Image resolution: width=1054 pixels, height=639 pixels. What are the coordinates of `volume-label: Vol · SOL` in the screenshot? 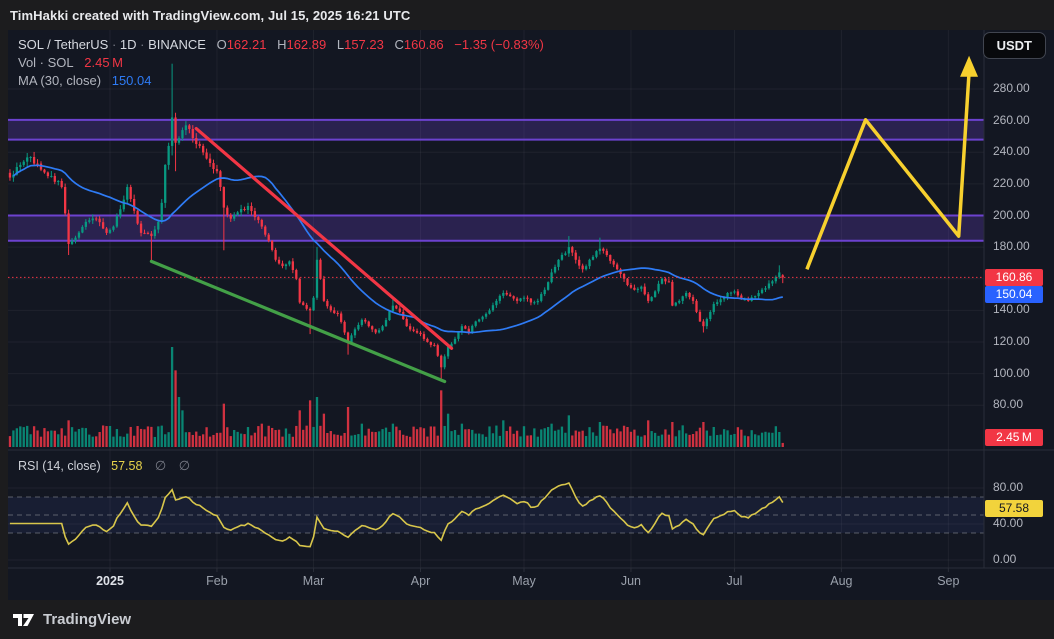 It's located at (46, 62).